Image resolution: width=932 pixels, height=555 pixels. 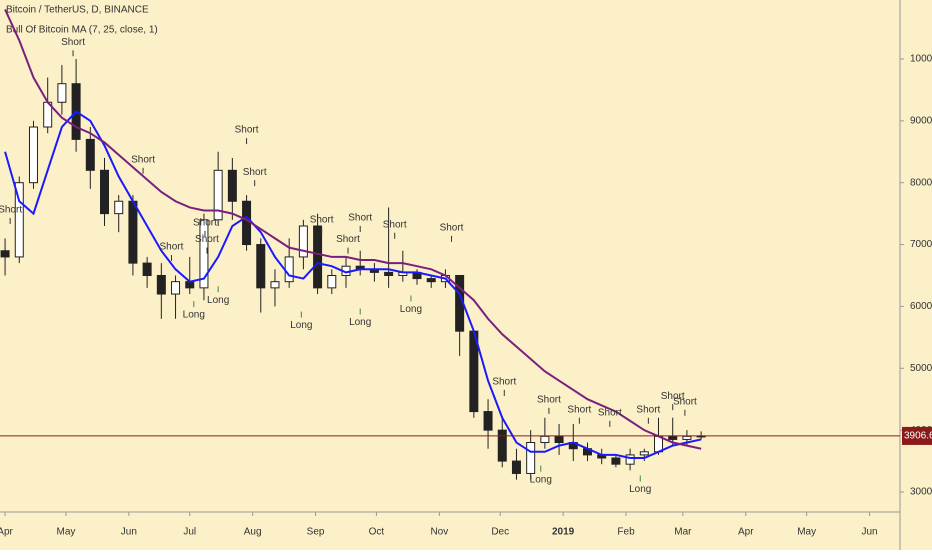 I want to click on x-tick-label: Aug, so click(x=253, y=532).